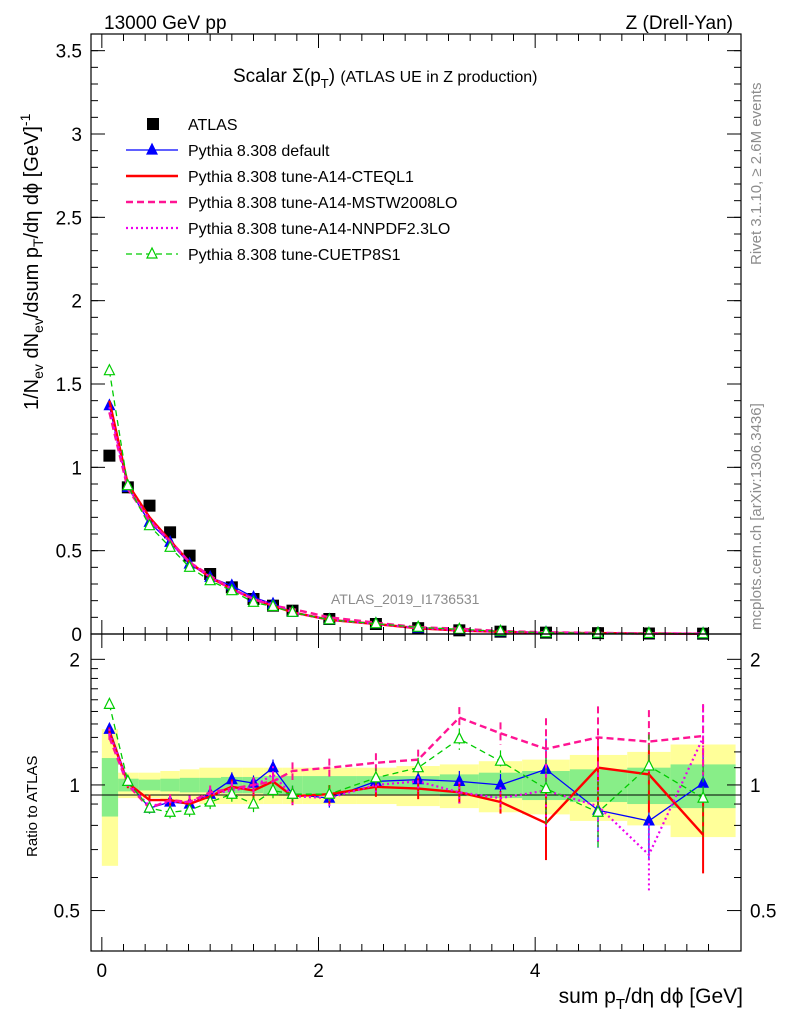 This screenshot has width=786, height=1024. What do you see at coordinates (69, 385) in the screenshot?
I see `y-tick-label: 1.5` at bounding box center [69, 385].